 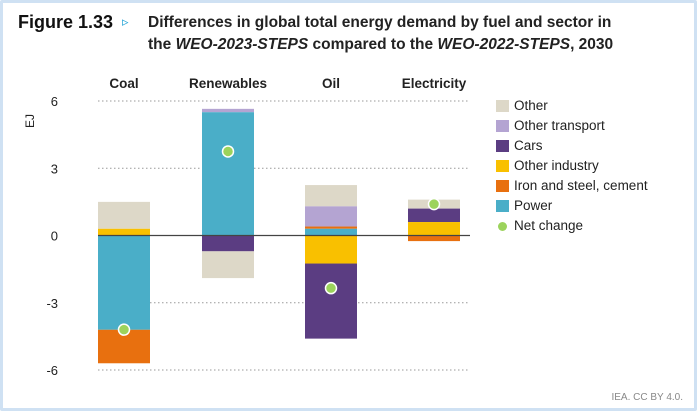 What do you see at coordinates (533, 205) in the screenshot?
I see `legend-label: Power` at bounding box center [533, 205].